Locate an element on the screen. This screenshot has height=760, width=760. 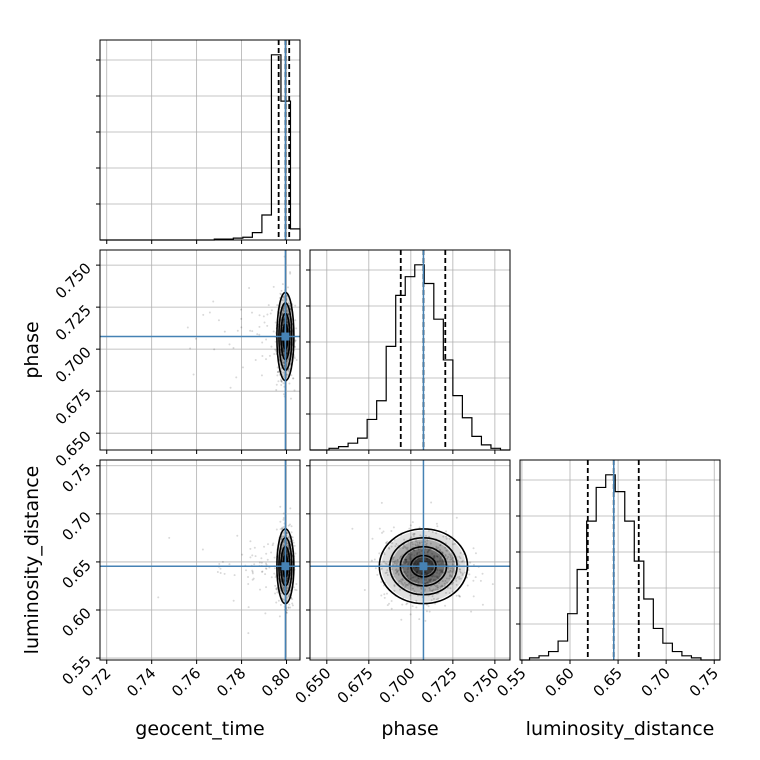
xtick-label-geocent_time-3: 0.78 is located at coordinates (231, 682).